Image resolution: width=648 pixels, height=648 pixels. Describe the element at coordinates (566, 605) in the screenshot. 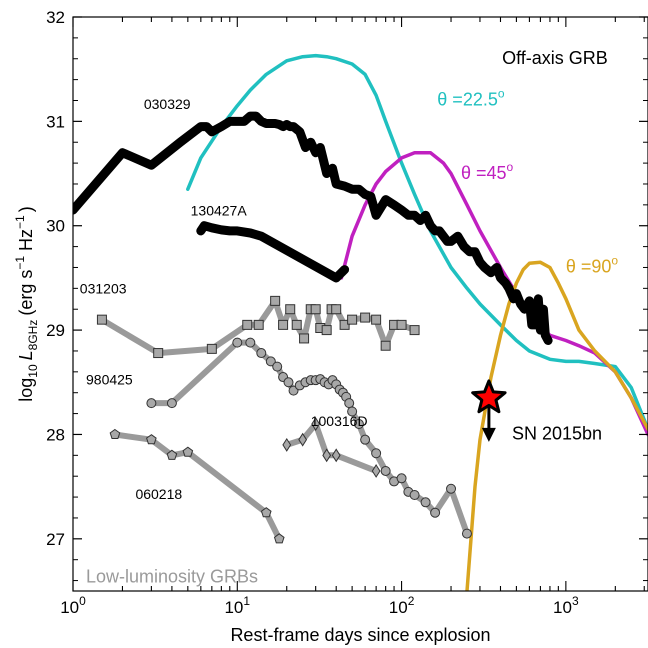

I see `x-tick-label: 103` at that location.